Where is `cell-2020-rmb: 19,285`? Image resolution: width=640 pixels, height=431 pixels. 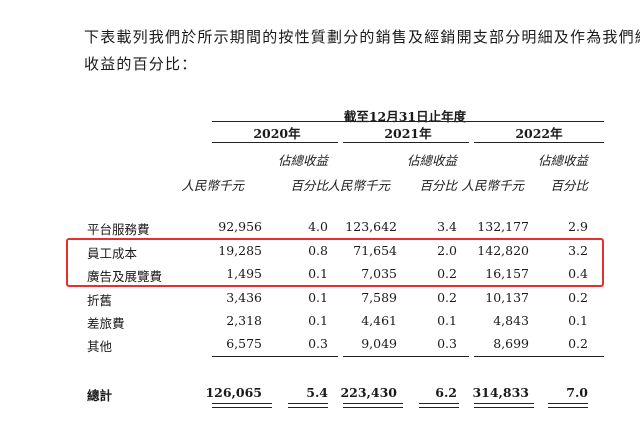
cell-2020-rmb: 19,285 is located at coordinates (240, 250).